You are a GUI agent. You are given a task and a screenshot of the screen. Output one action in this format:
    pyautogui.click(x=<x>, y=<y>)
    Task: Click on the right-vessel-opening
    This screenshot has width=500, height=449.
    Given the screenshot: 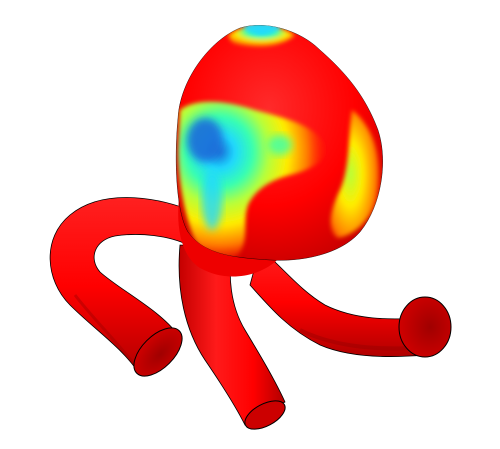 What is the action you would take?
    pyautogui.click(x=425, y=327)
    